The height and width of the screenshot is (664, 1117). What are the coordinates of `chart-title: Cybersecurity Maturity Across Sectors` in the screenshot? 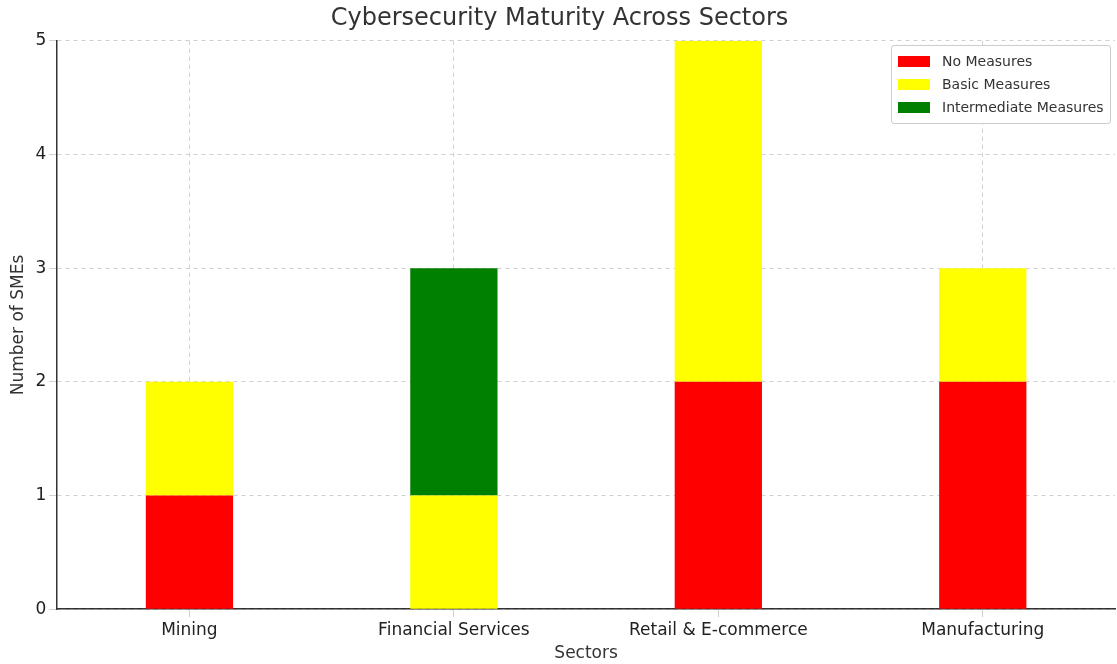 It's located at (559, 16).